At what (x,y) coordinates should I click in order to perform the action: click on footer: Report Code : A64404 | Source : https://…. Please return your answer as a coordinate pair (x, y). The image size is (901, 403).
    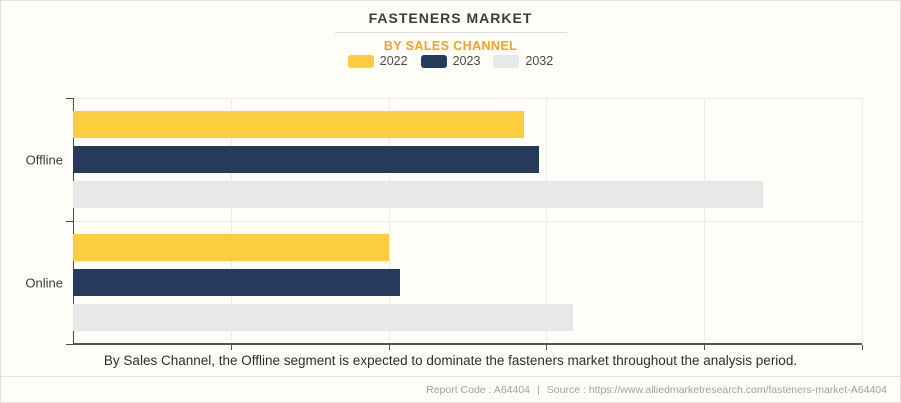
    Looking at the image, I should click on (450, 389).